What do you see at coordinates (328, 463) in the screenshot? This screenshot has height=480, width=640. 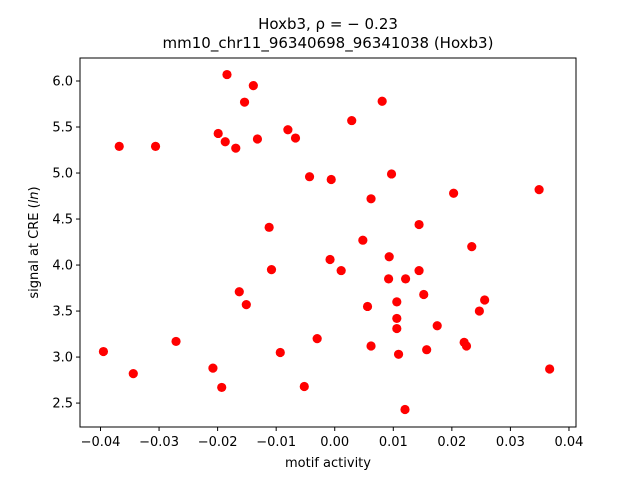 I see `x-axis-label: motif activity` at bounding box center [328, 463].